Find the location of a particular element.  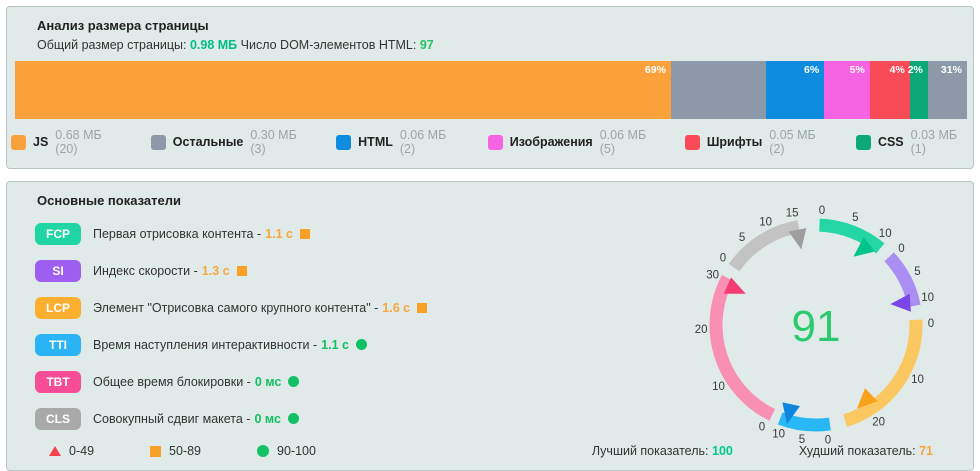

worst-score: Худший показатель: 71 is located at coordinates (866, 451).